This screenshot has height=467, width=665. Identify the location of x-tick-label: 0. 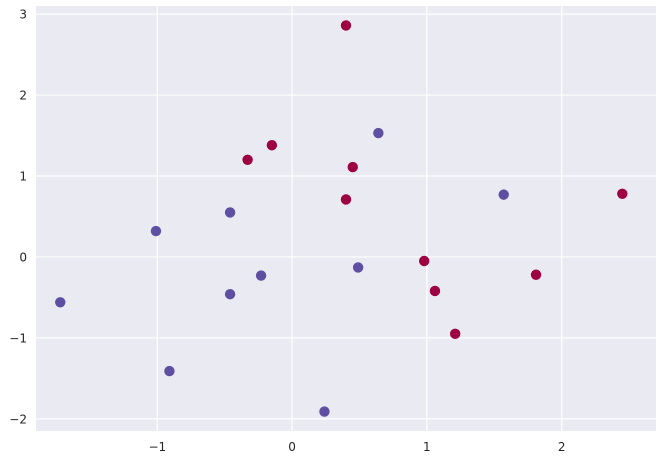
(292, 447).